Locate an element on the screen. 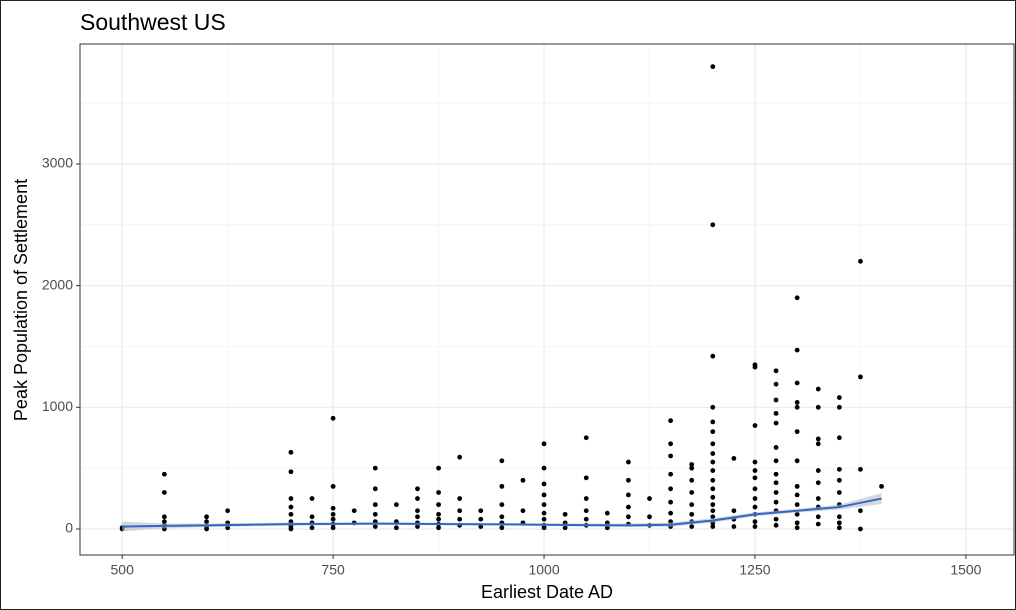 The height and width of the screenshot is (610, 1016). chart-title: Southwest US is located at coordinates (153, 22).